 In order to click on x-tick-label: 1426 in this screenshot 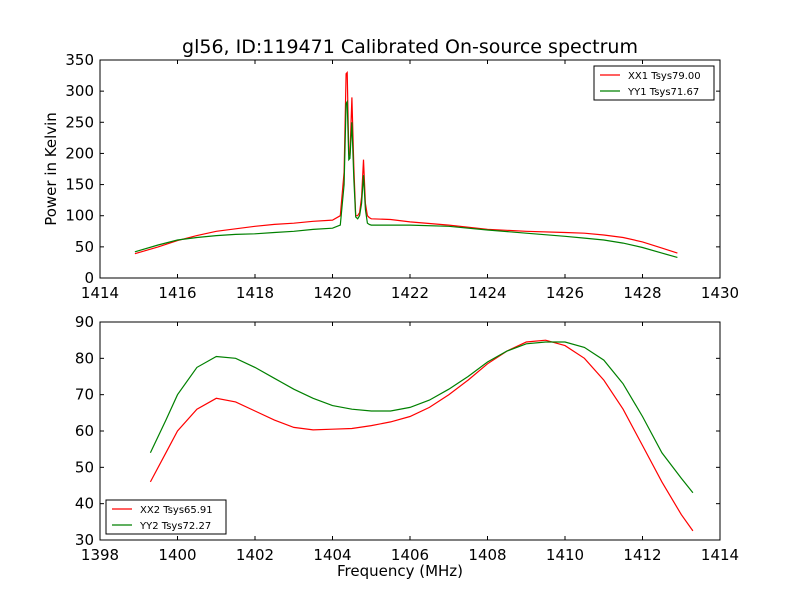, I will do `click(565, 293)`.